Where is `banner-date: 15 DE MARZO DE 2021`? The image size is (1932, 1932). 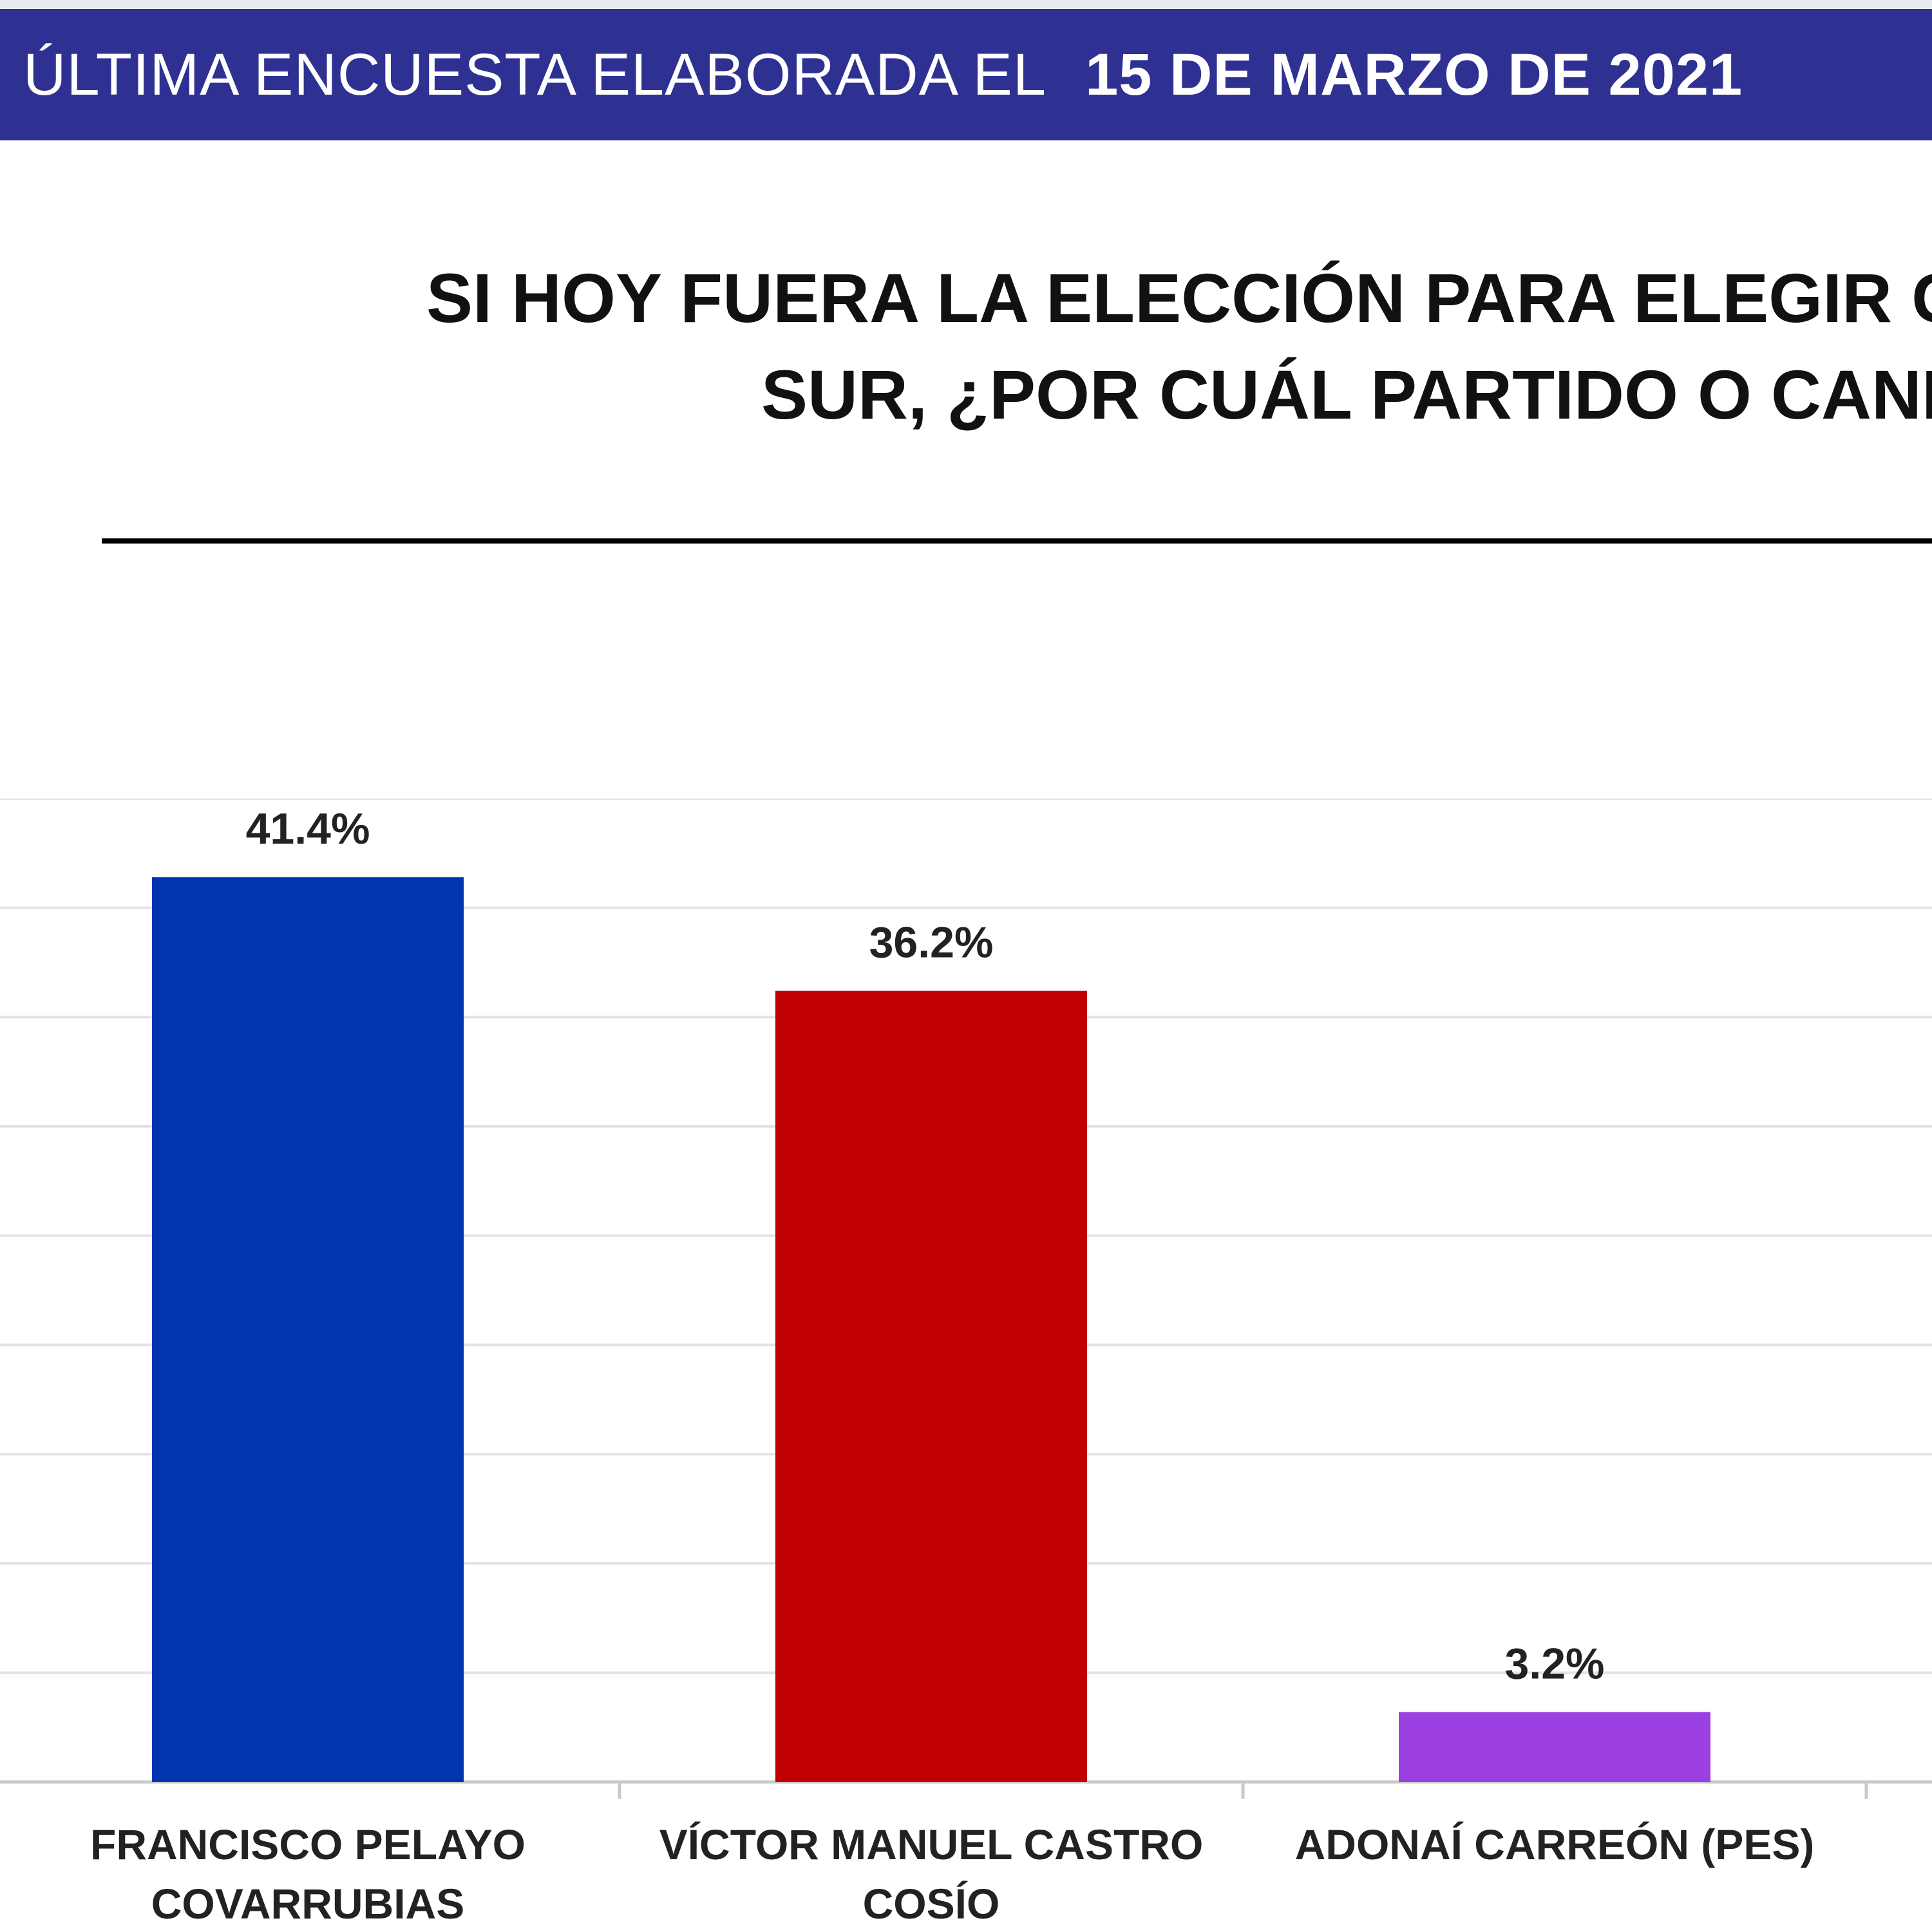 banner-date: 15 DE MARZO DE 2021 is located at coordinates (1414, 74).